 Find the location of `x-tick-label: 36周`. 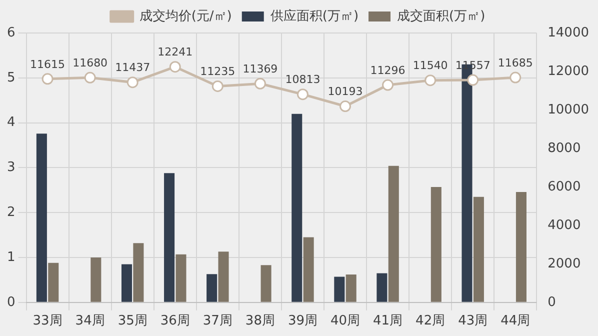

x-tick-label: 36周 is located at coordinates (175, 321).